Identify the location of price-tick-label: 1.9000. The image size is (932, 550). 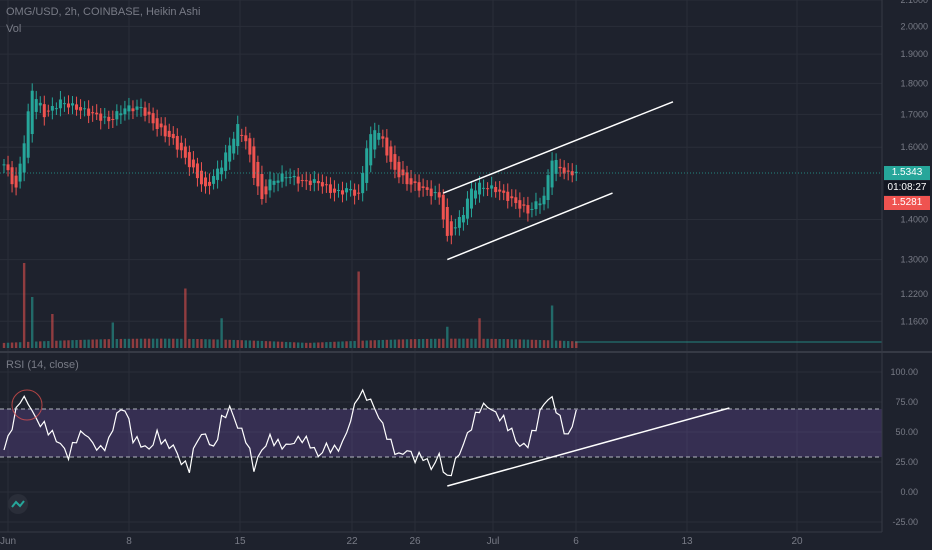
(914, 54).